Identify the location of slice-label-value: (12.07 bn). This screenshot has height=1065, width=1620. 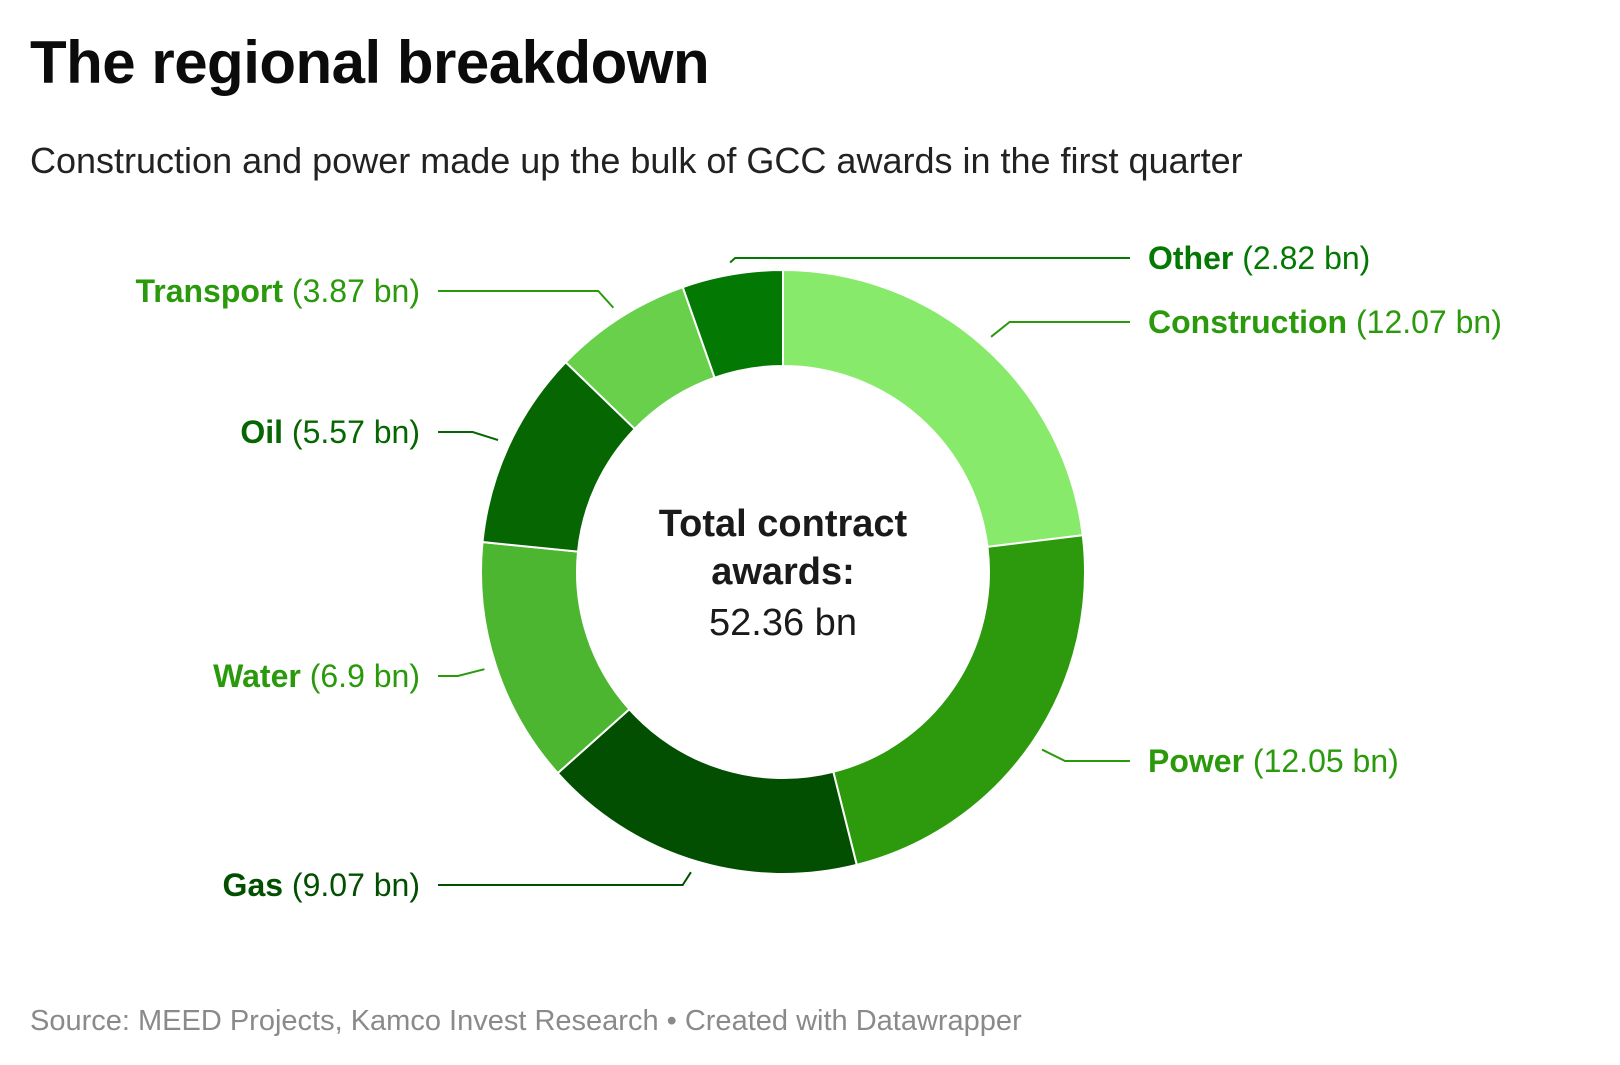
(1424, 322).